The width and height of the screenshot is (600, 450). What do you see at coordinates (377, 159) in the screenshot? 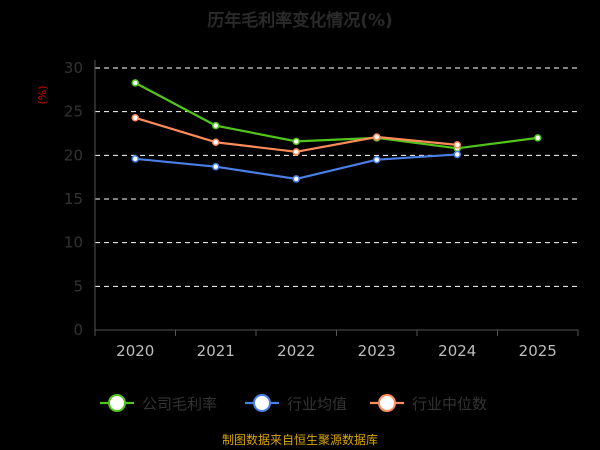
I see `data-point-1-2023` at bounding box center [377, 159].